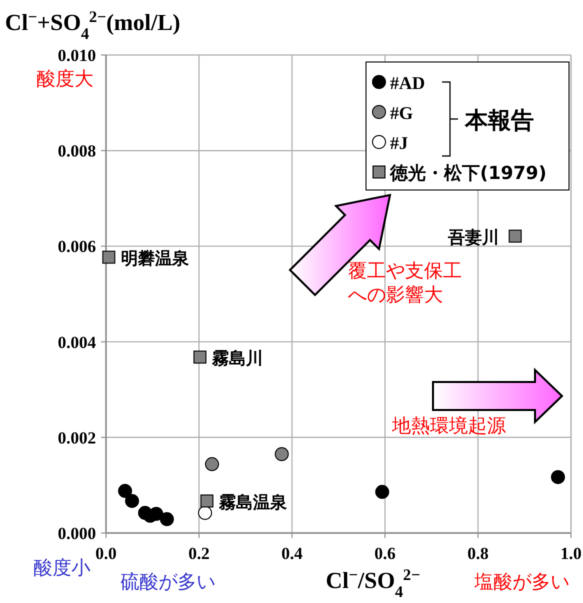  I want to click on annotation: への影響大, so click(395, 295).